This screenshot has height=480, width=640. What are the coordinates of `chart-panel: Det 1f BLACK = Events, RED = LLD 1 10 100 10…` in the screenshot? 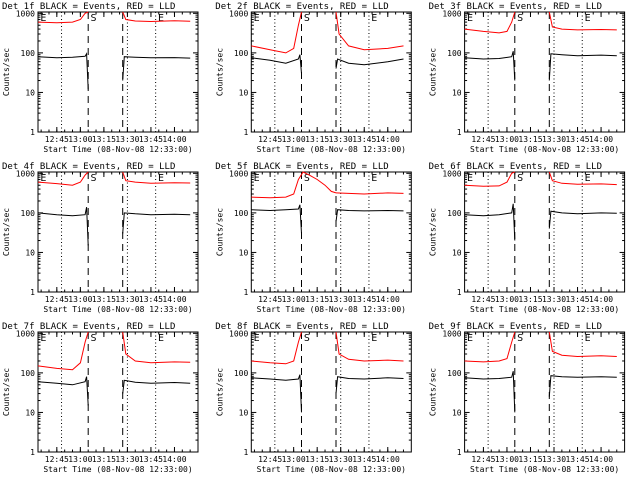 It's located at (100, 78).